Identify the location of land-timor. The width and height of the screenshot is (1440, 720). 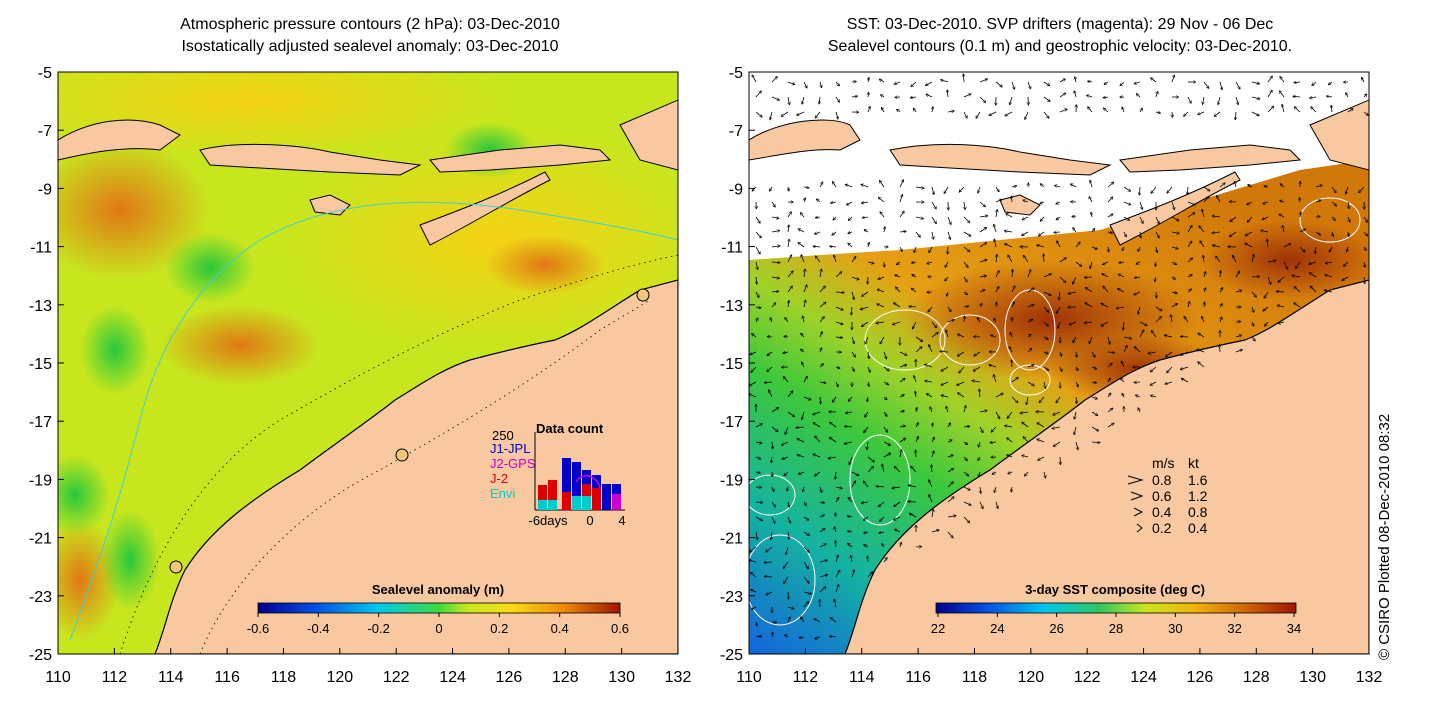
(485, 208).